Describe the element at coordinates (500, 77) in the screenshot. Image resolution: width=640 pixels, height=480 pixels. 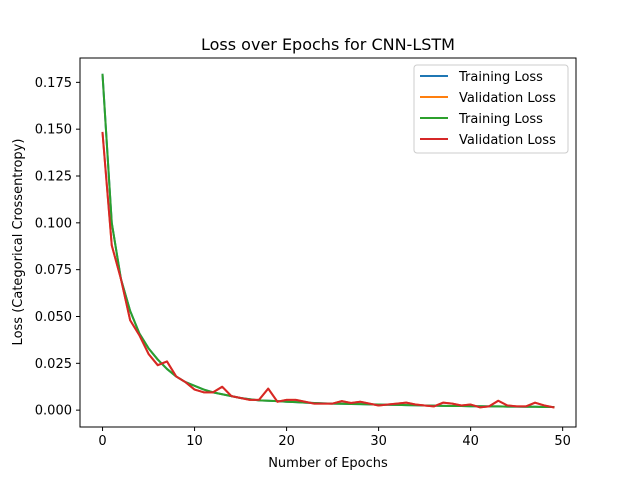
I see `legend-label-1: Training Loss` at that location.